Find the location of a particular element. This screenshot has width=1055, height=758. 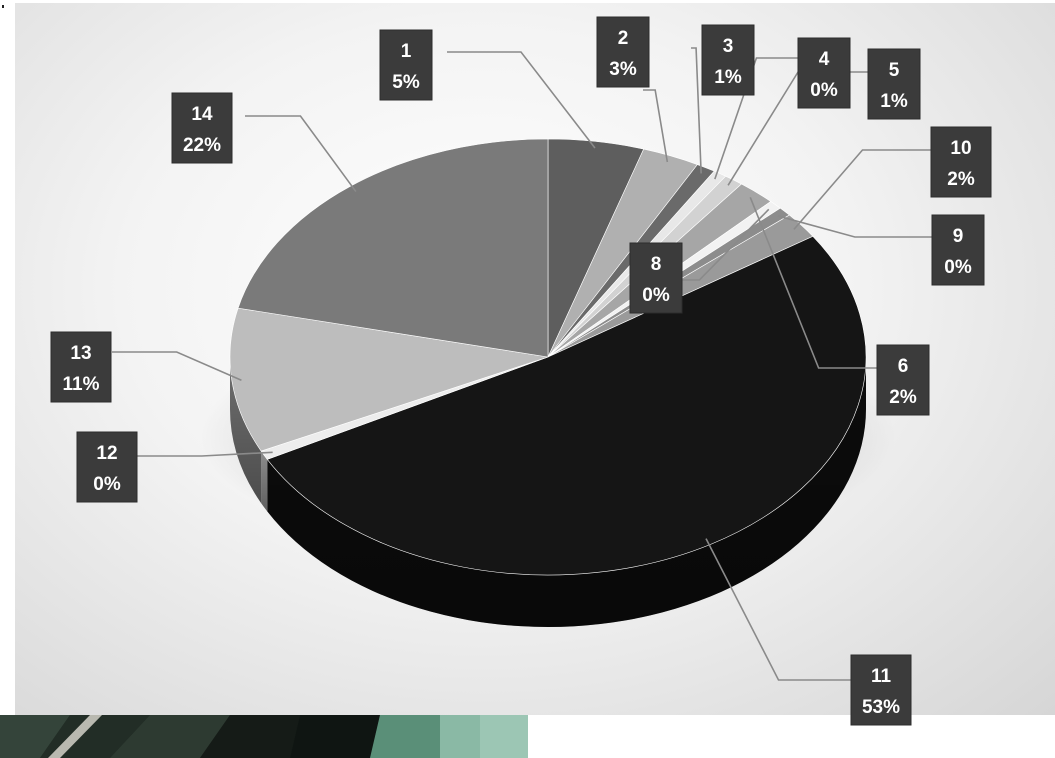

data-label-category: 14 is located at coordinates (202, 114).